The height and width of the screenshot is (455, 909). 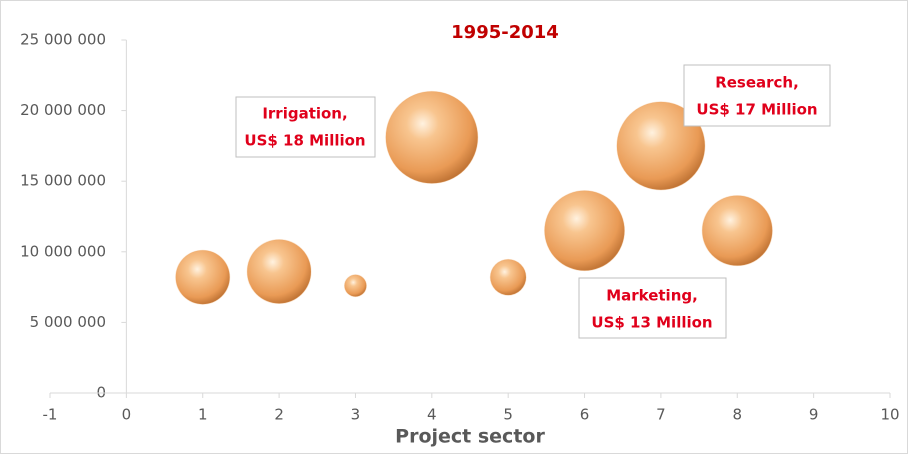 I want to click on annotation: Marketing, US$ 13 Million, so click(x=652, y=308).